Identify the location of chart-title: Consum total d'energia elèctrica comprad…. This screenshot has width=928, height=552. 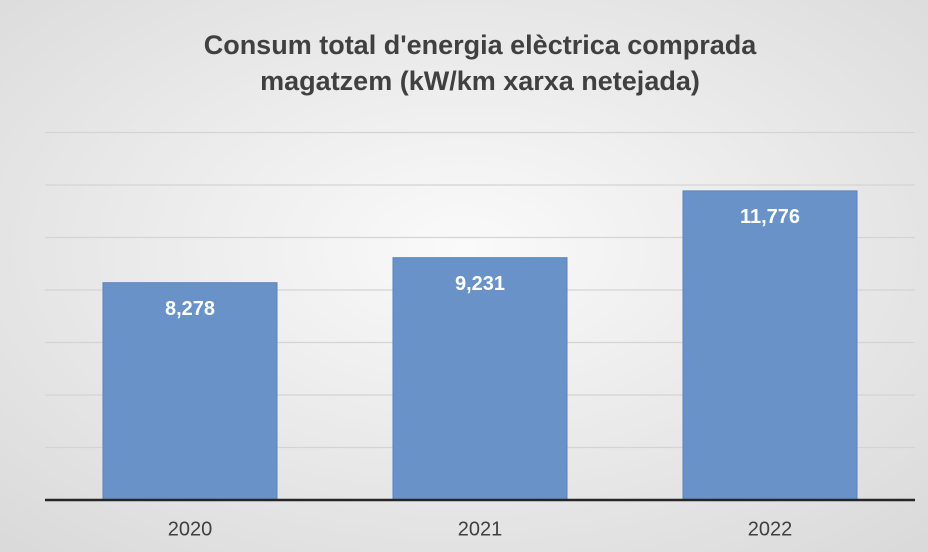
(481, 45).